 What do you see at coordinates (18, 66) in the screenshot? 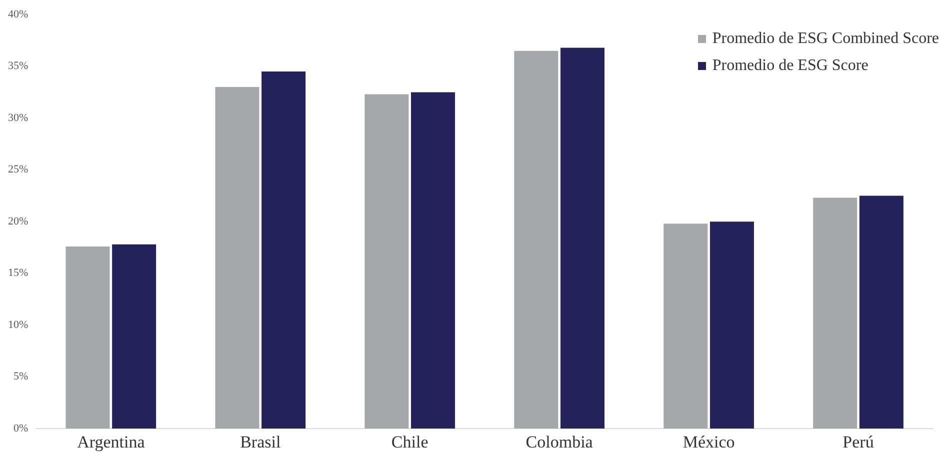
I see `y-tick-label: 35%` at bounding box center [18, 66].